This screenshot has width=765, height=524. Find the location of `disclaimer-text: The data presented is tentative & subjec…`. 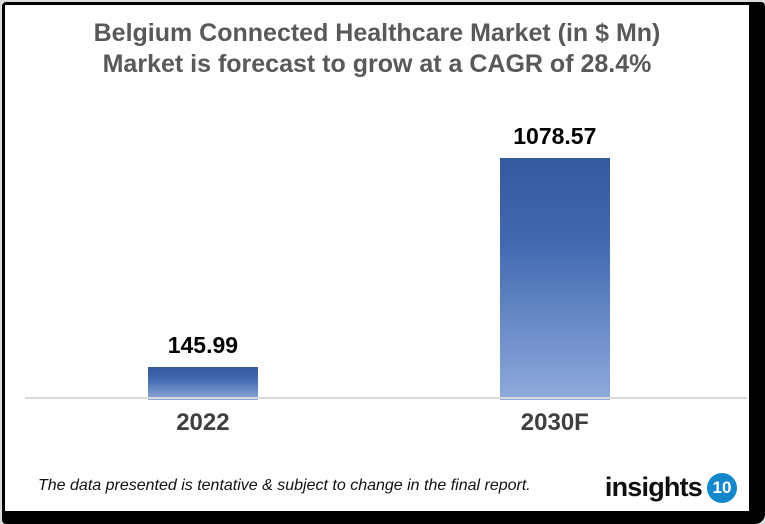

disclaimer-text: The data presented is tentative & subjec… is located at coordinates (284, 485).